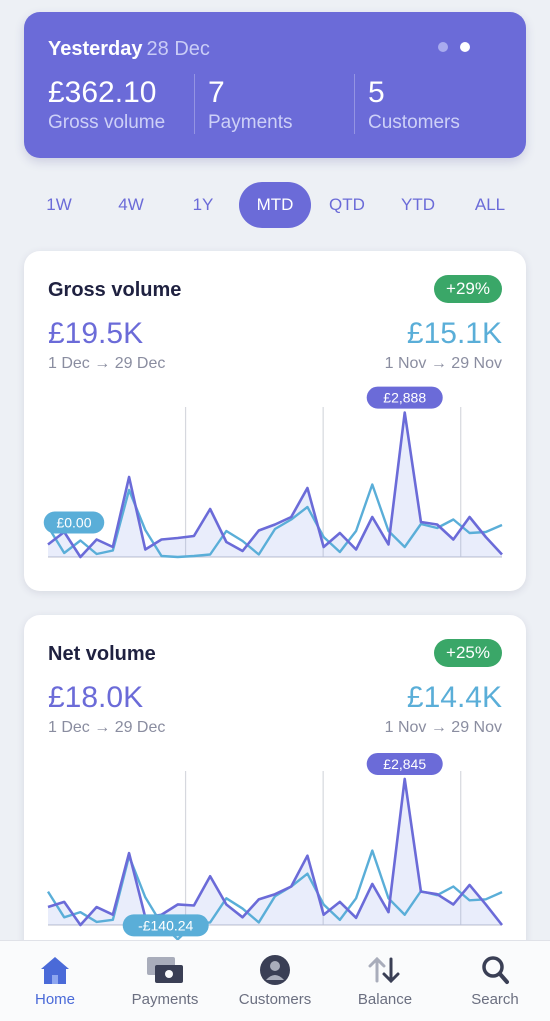 This screenshot has height=1021, width=550. I want to click on svg-text: -£140.24, so click(165, 925).